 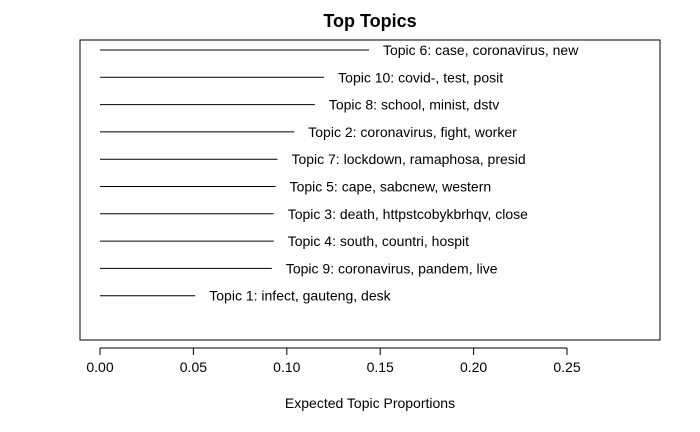 What do you see at coordinates (473, 367) in the screenshot?
I see `x-tick-label: 0.20` at bounding box center [473, 367].